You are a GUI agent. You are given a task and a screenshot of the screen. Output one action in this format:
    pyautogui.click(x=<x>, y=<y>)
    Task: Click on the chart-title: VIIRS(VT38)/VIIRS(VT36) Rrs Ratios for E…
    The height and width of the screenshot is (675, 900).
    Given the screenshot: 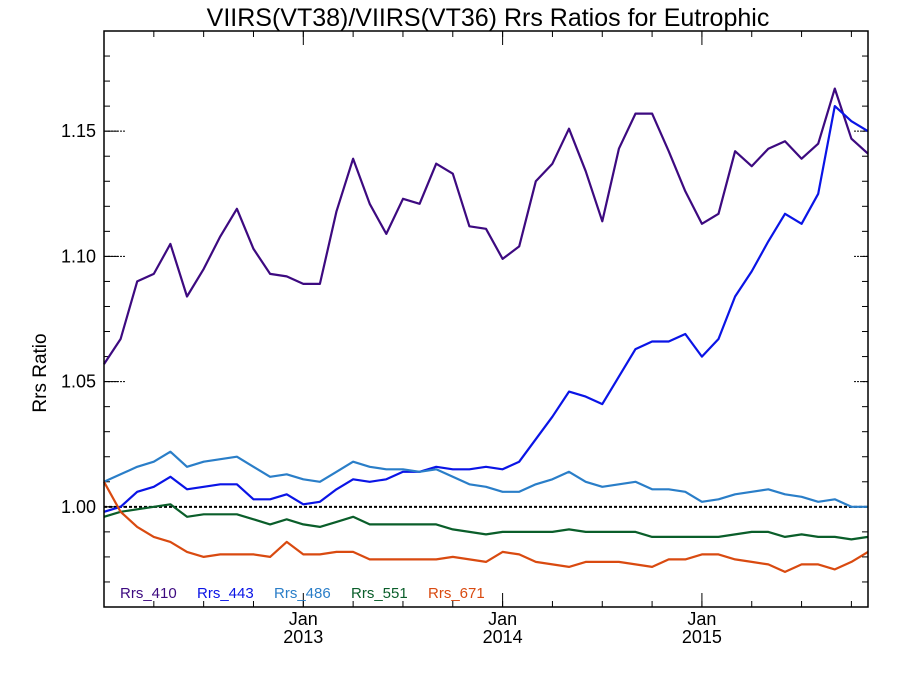 What is the action you would take?
    pyautogui.click(x=488, y=18)
    